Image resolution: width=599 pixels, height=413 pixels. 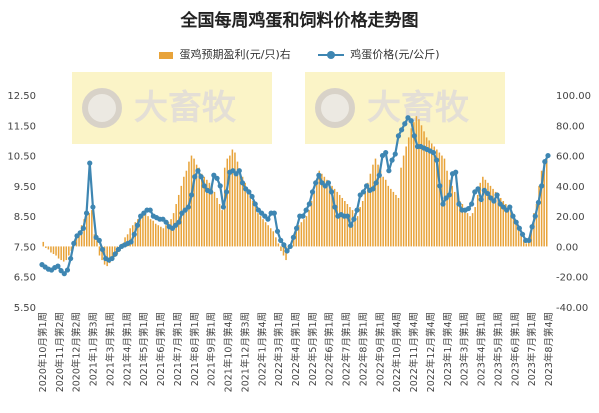 What do you see at coordinates (448, 349) in the screenshot?
I see `x-axis-tick-label: 2023年1月第4周` at bounding box center [448, 349].